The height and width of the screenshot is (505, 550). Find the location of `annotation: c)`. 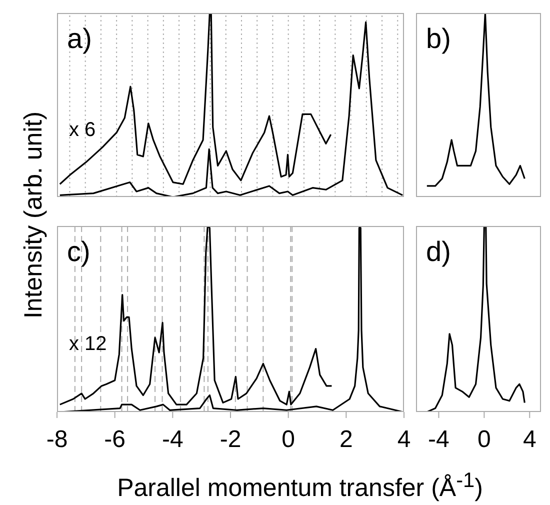

annotation: c) is located at coordinates (78, 251).